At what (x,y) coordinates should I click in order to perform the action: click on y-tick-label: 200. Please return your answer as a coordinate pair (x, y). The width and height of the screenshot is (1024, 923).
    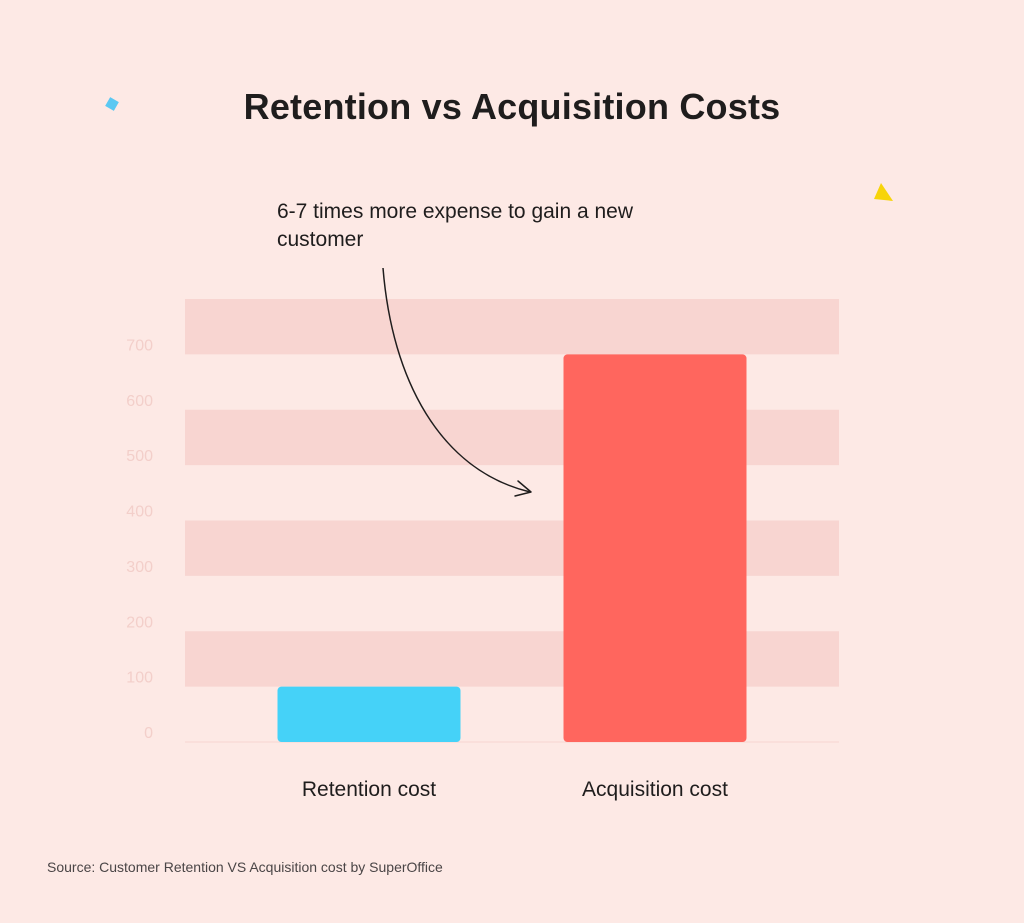
    Looking at the image, I should click on (139, 622).